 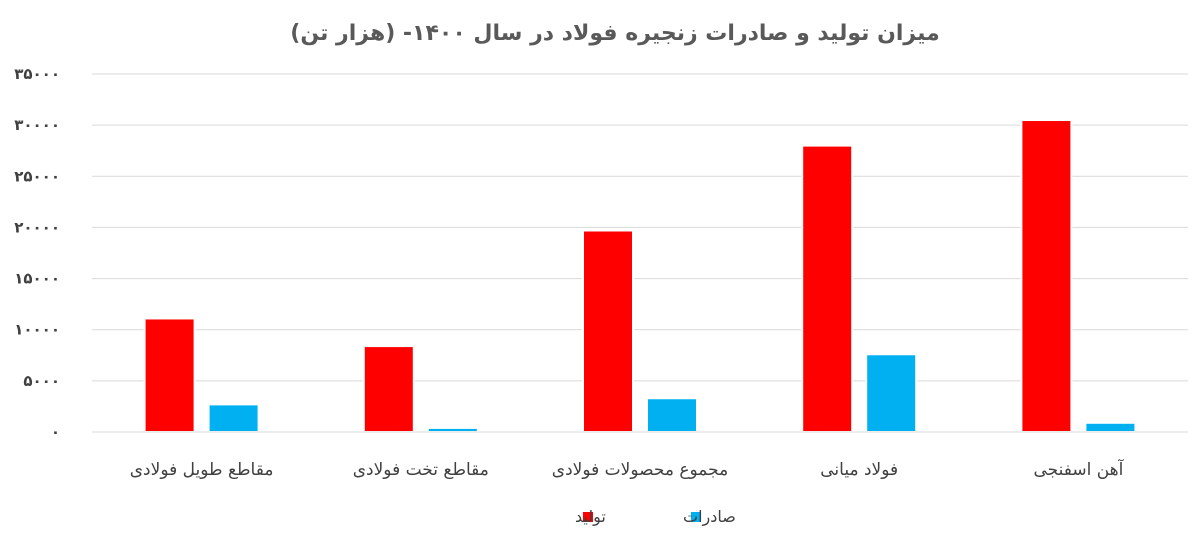 I want to click on y-tick-label: ۱۰۰۰۰, so click(x=37, y=330).